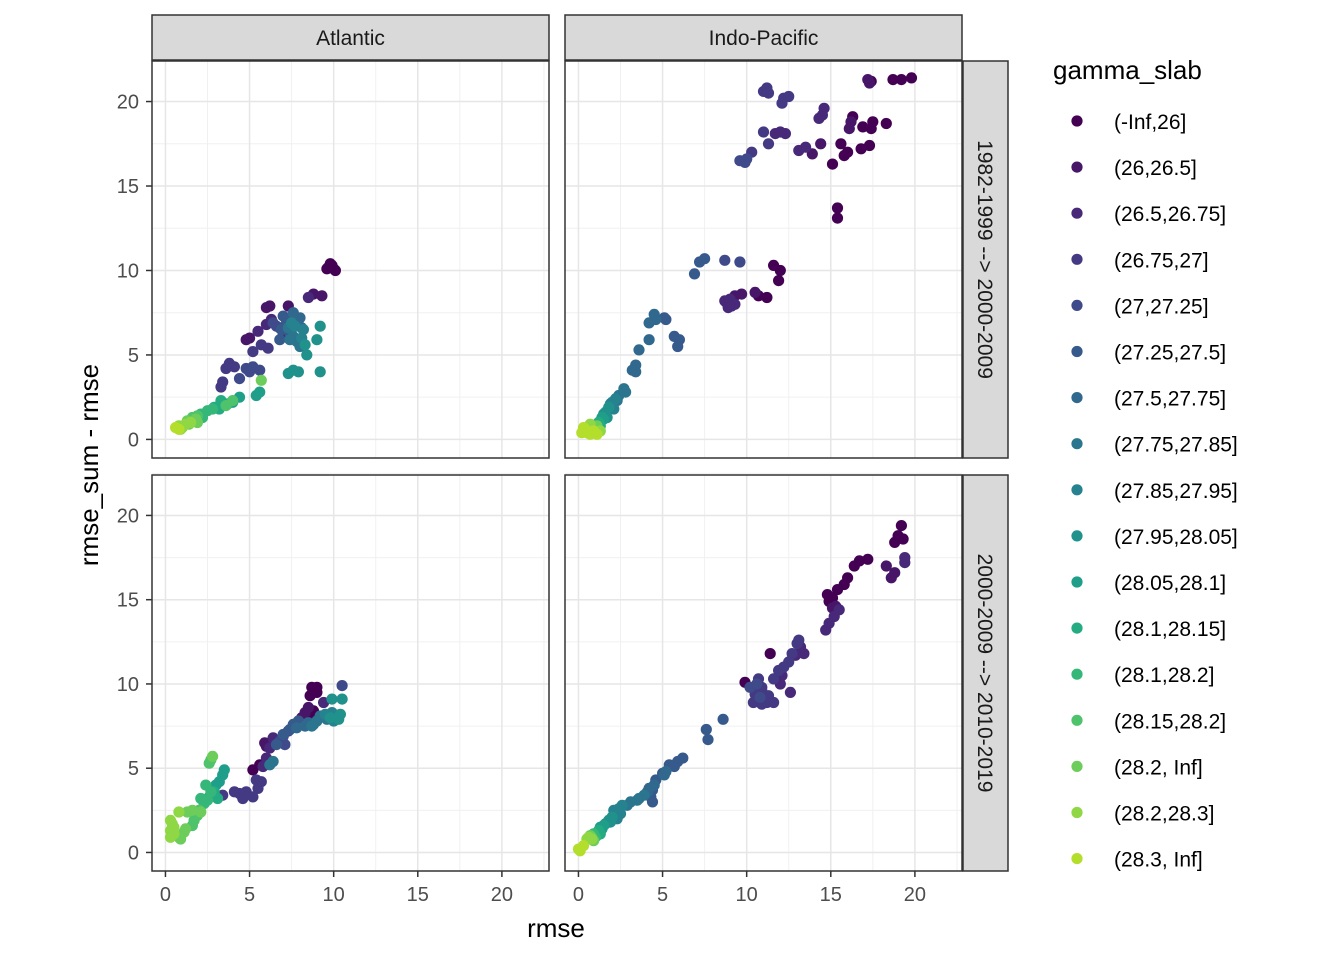  Describe the element at coordinates (350, 258) in the screenshot. I see `panel-r0-c0` at that location.